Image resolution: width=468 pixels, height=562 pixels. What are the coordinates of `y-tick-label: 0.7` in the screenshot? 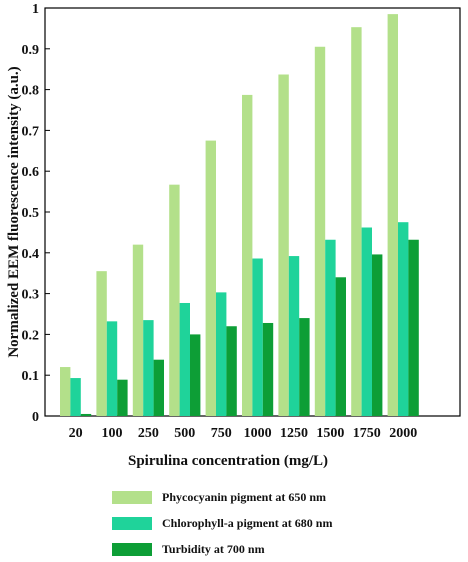 It's located at (31, 131).